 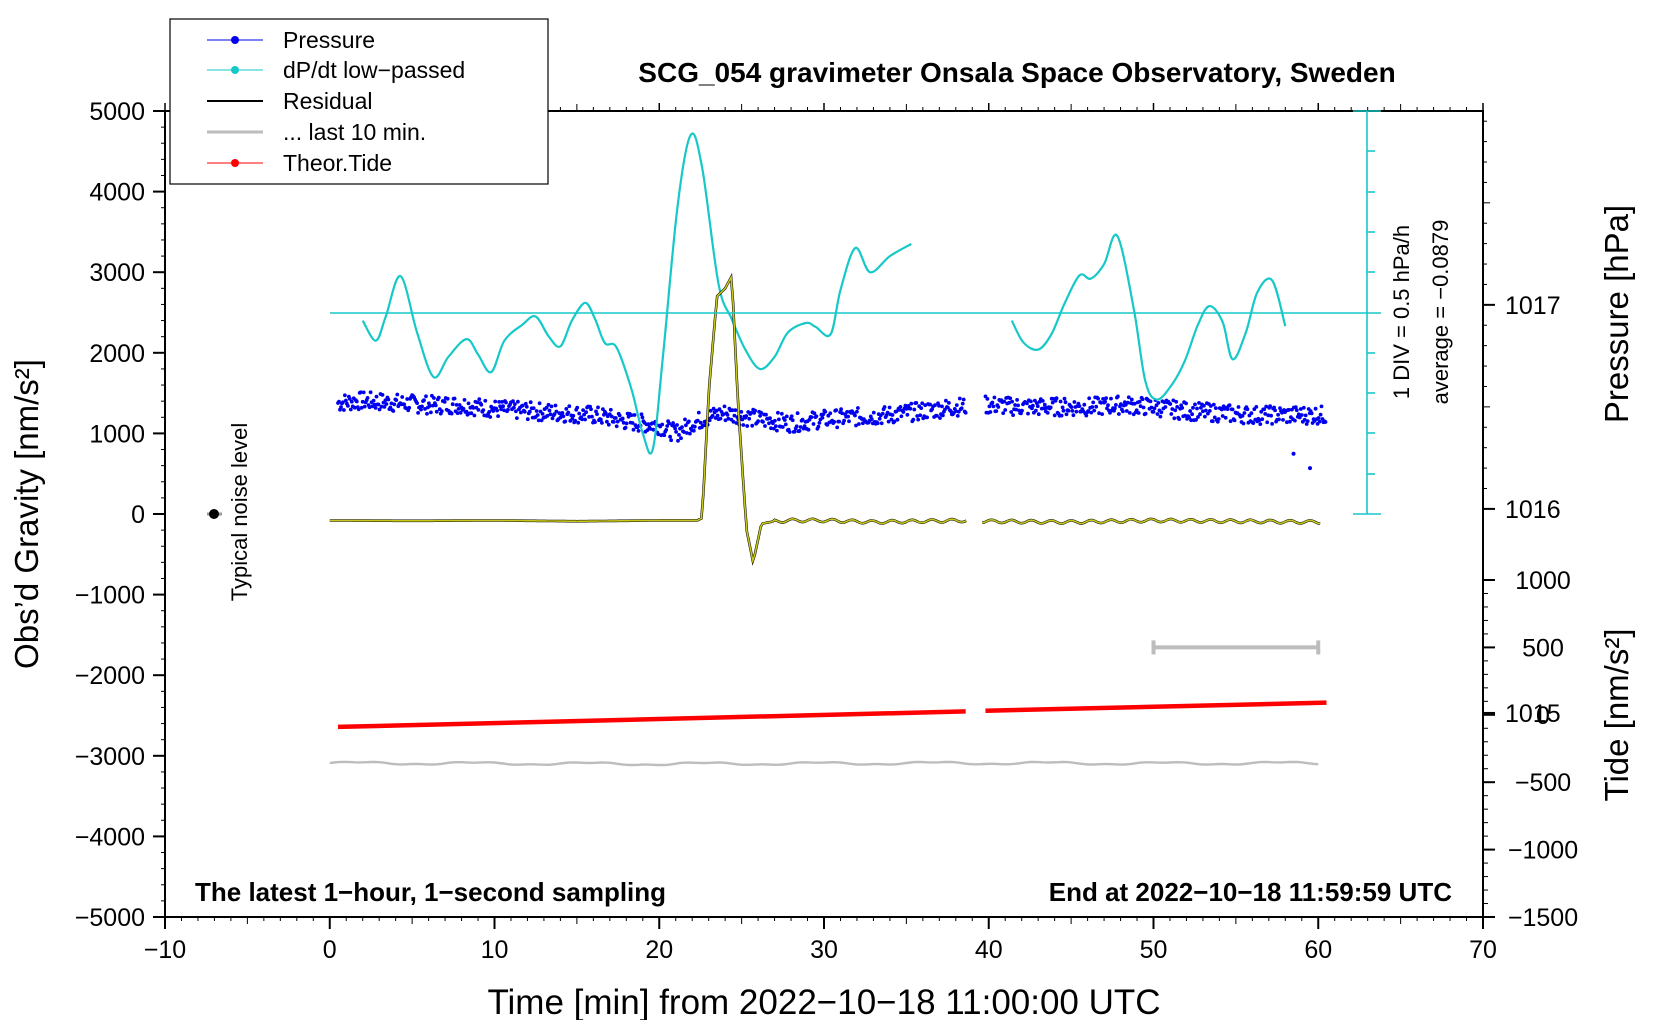 I want to click on x-tick-label: −10, so click(x=165, y=950).